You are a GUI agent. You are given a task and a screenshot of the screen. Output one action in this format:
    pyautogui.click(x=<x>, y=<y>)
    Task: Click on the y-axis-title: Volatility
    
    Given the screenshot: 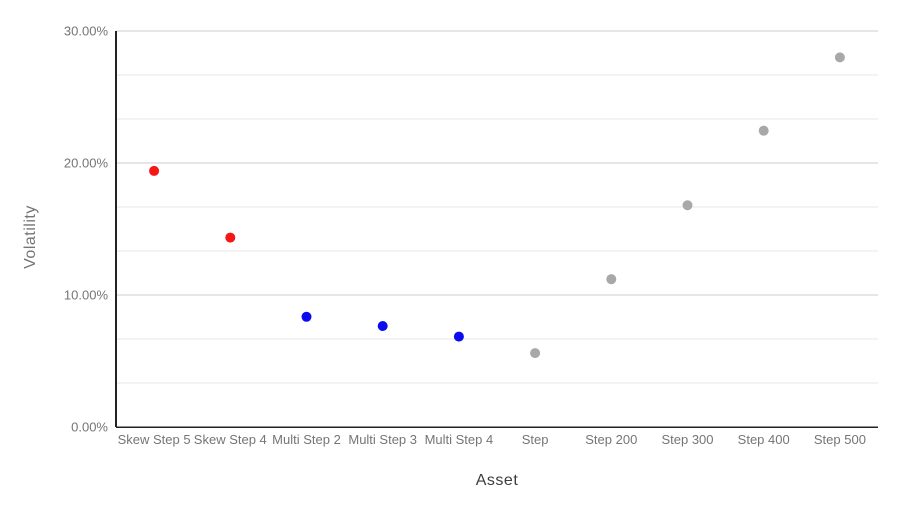 What is the action you would take?
    pyautogui.click(x=30, y=237)
    